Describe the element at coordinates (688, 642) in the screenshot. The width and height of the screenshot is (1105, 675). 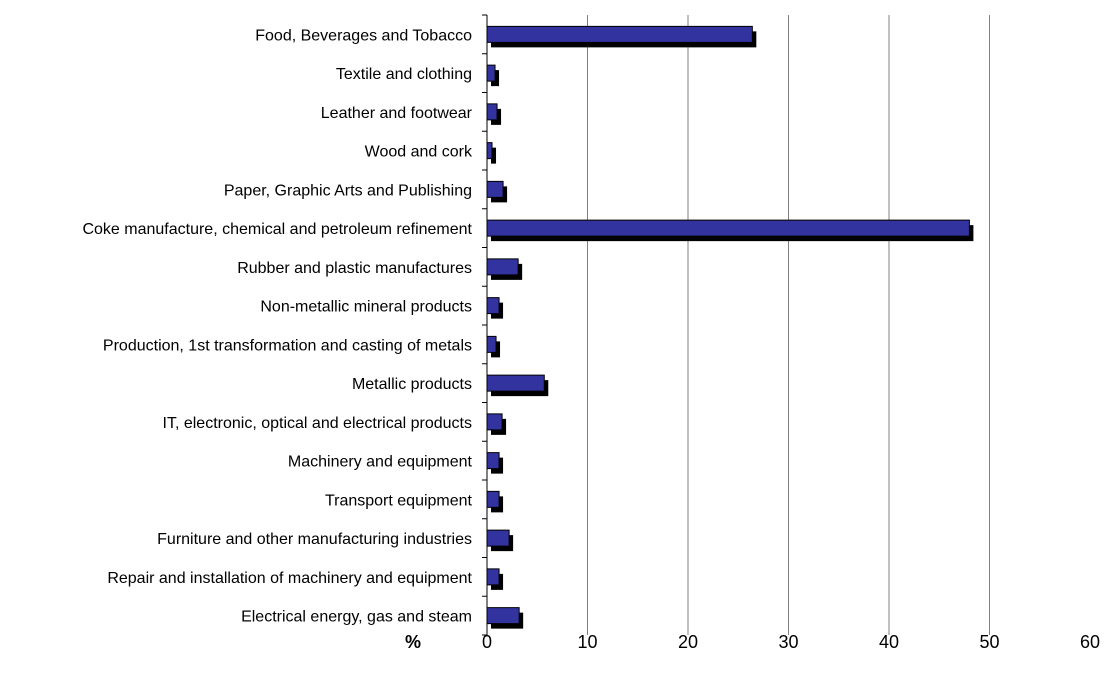
I see `x-tick-label: 20` at that location.